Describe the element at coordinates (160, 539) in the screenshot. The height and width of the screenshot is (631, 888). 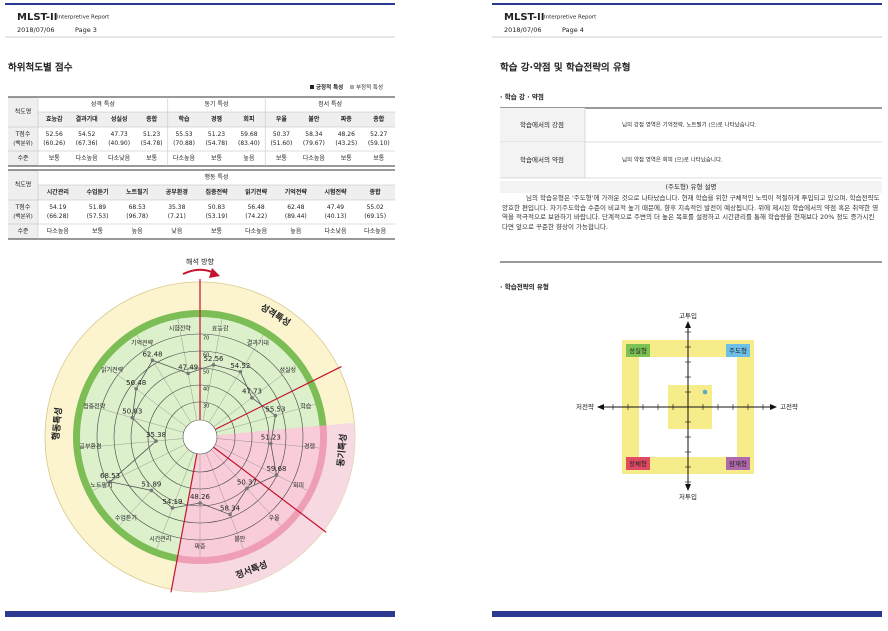
I see `axis-label: 시간관리` at that location.